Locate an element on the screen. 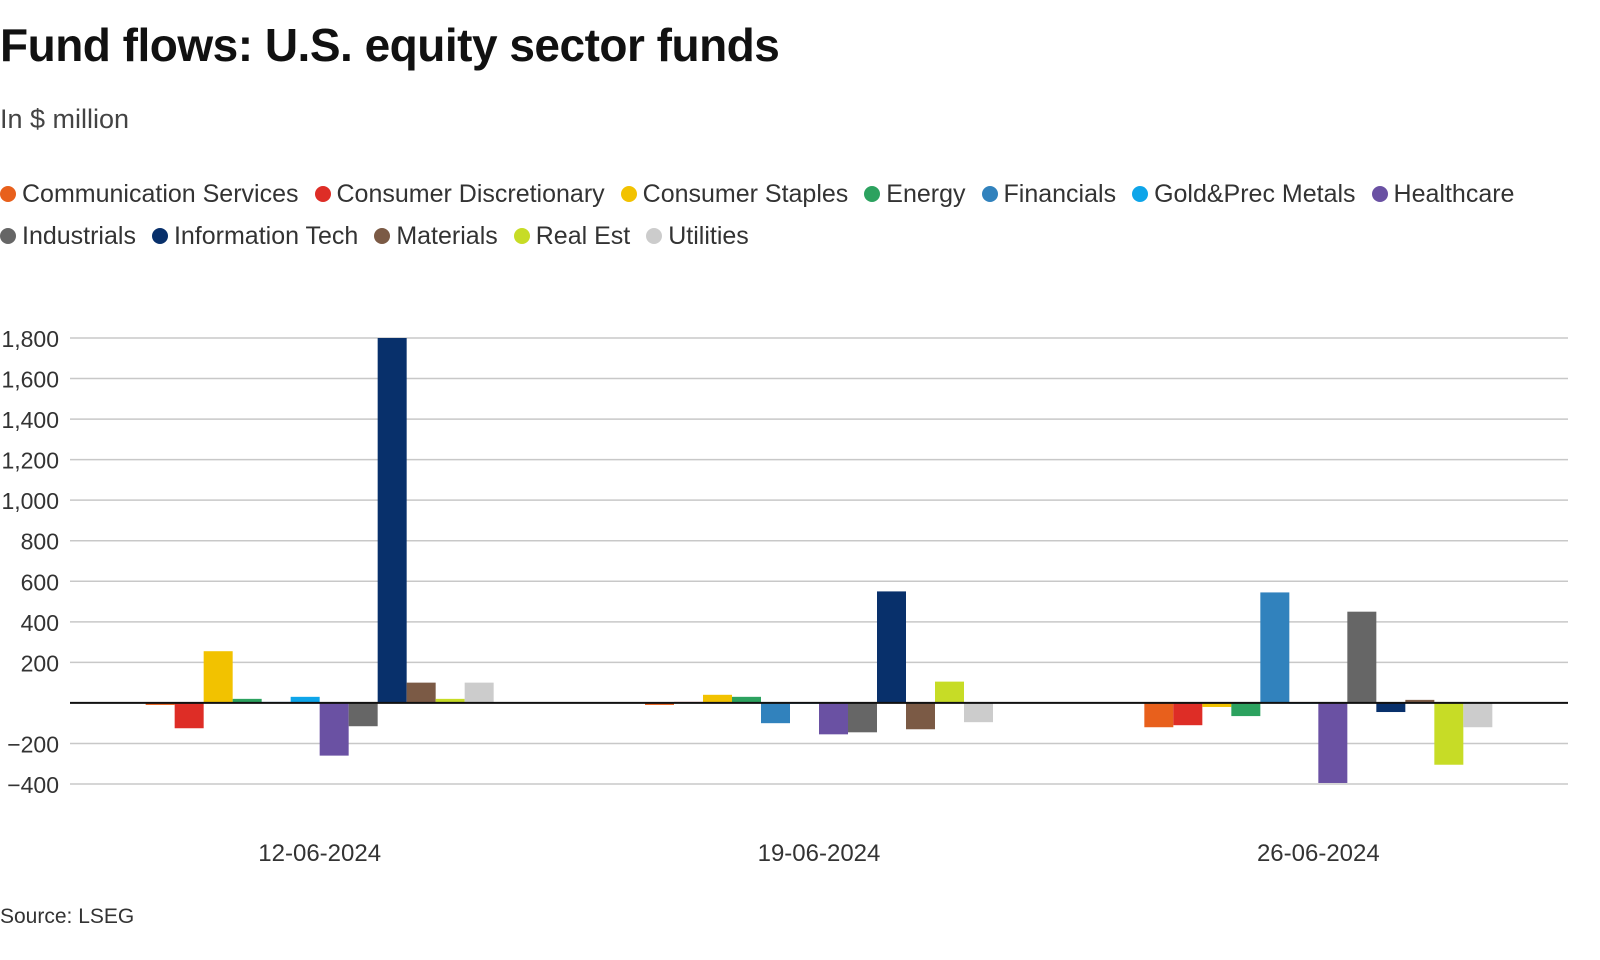 This screenshot has height=960, width=1600. legend-item-utilities: Utilities is located at coordinates (697, 236).